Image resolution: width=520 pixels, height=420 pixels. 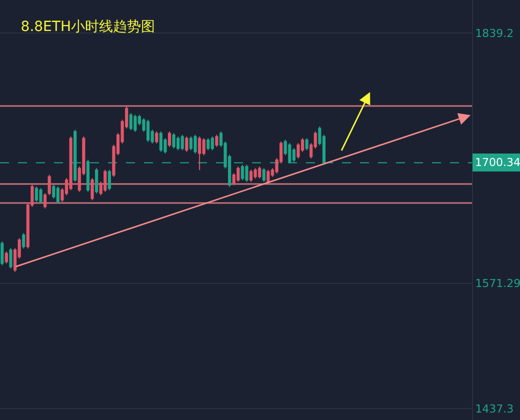 I want to click on y-tick-label: 1839.2, so click(x=494, y=33).